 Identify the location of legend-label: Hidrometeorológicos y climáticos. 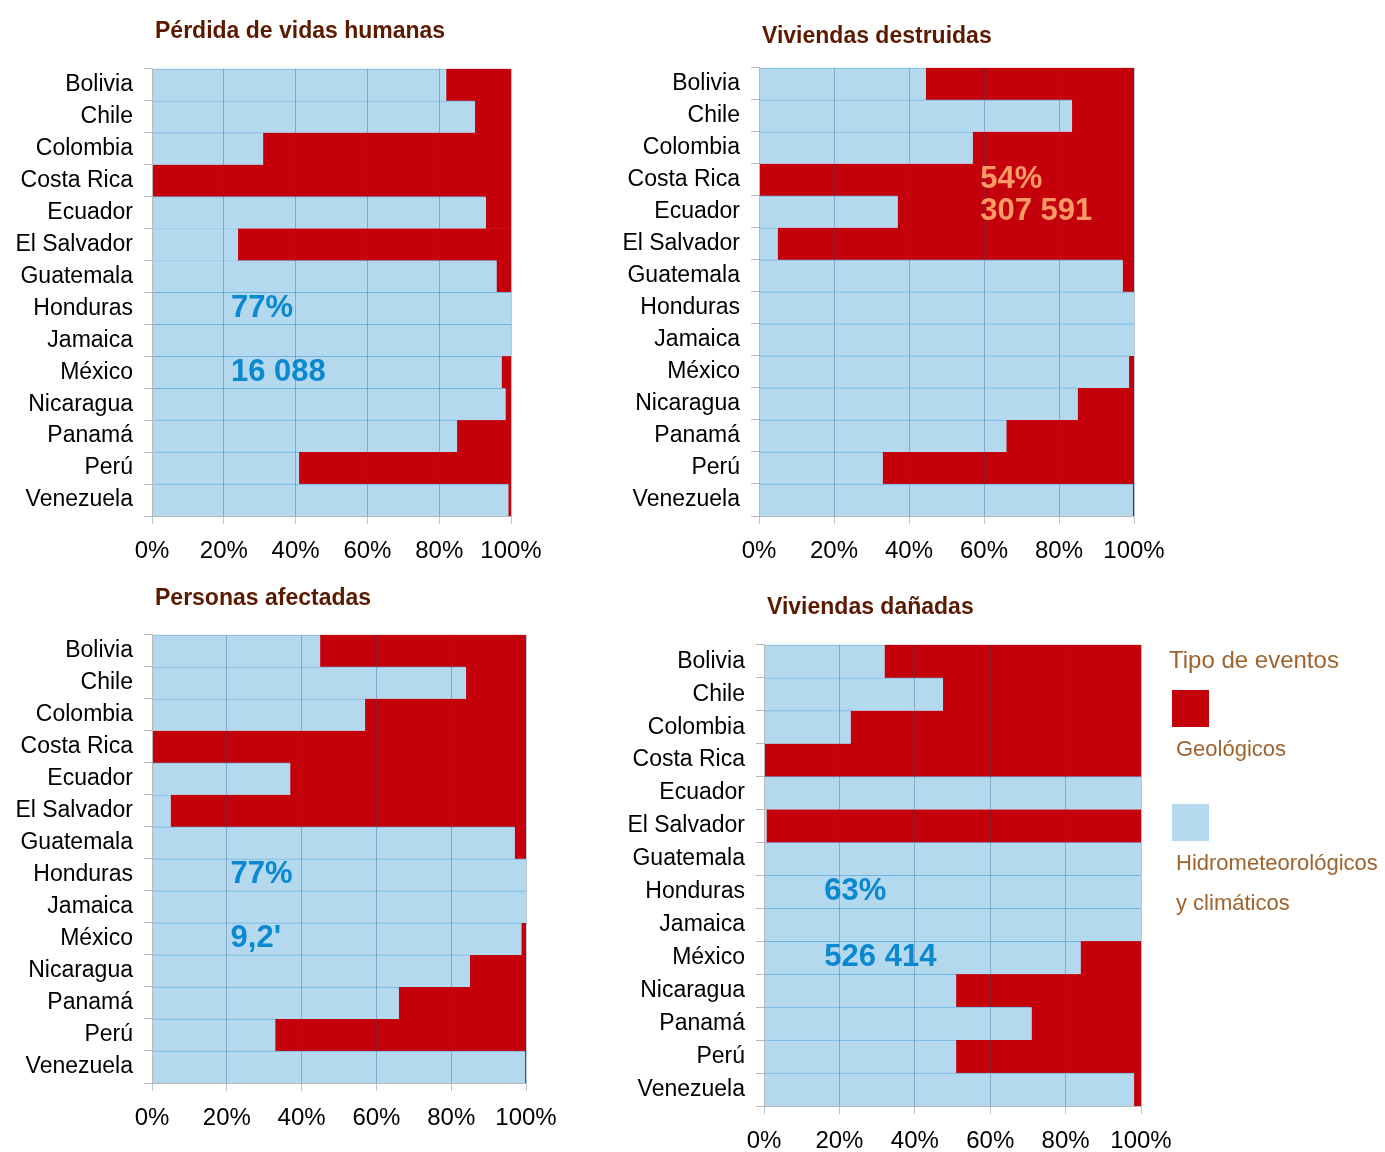
(1277, 883).